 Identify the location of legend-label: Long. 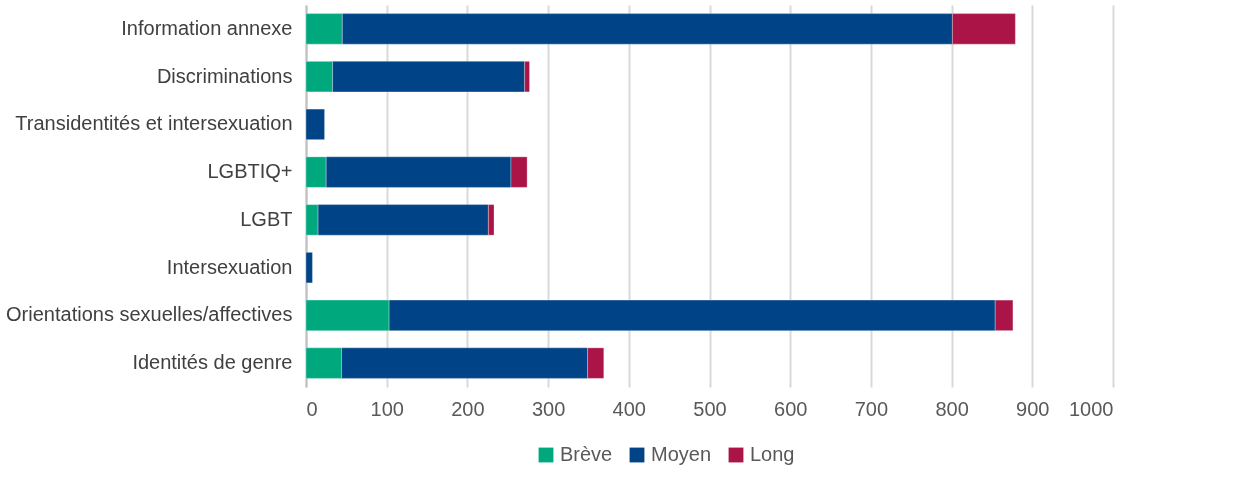
(772, 454).